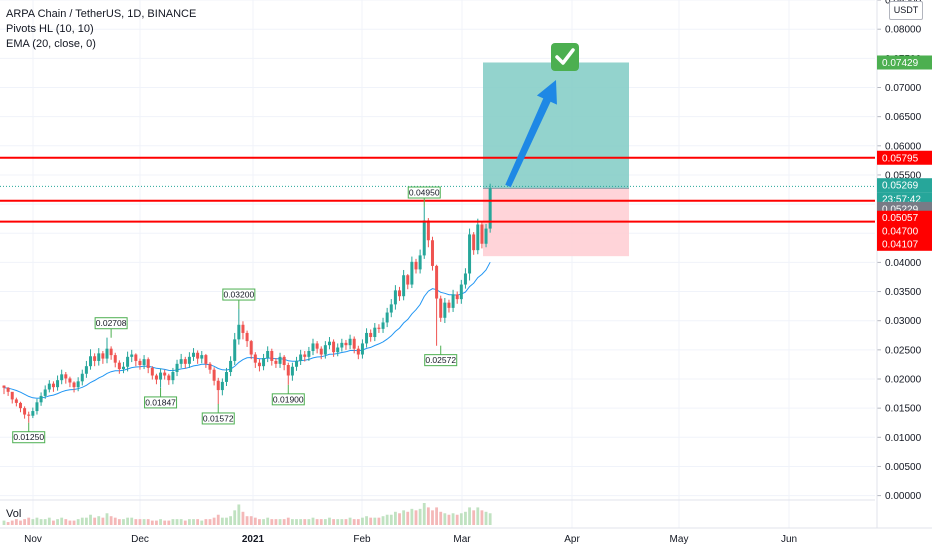  I want to click on pivot-label: 0.01572, so click(218, 418).